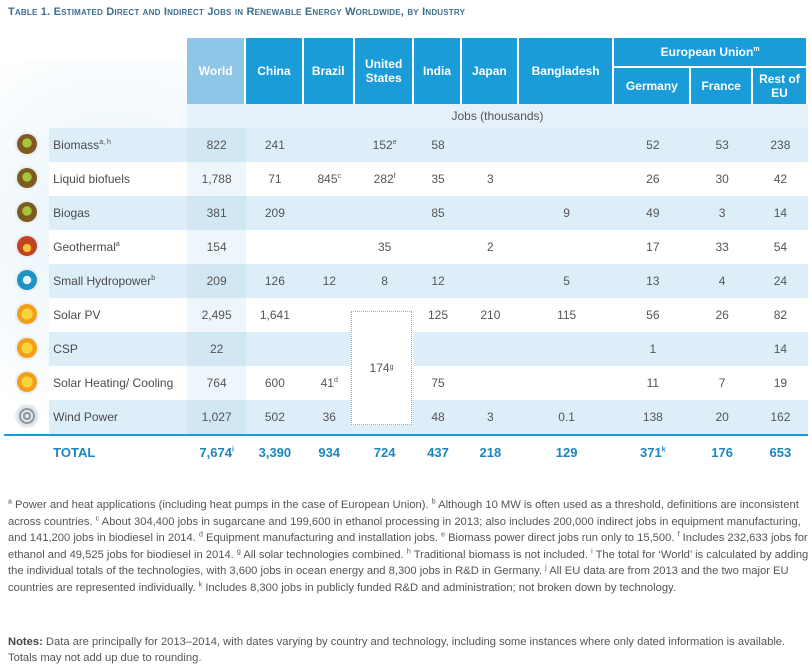  I want to click on cell-china: 126, so click(275, 281).